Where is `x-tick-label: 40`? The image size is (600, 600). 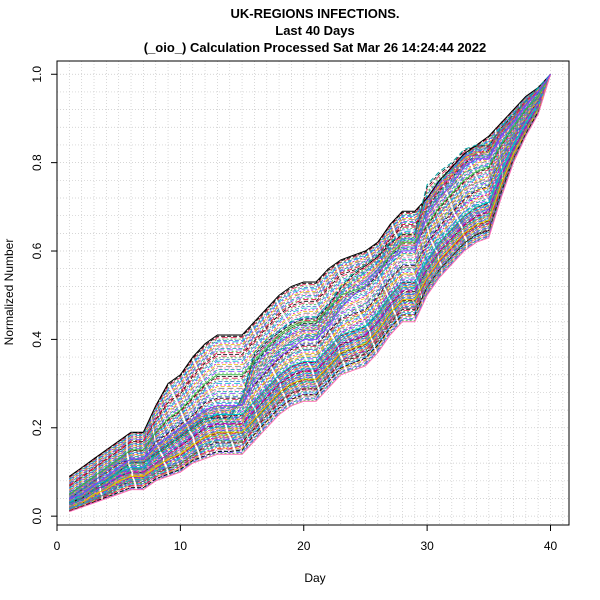 x-tick-label: 40 is located at coordinates (551, 546).